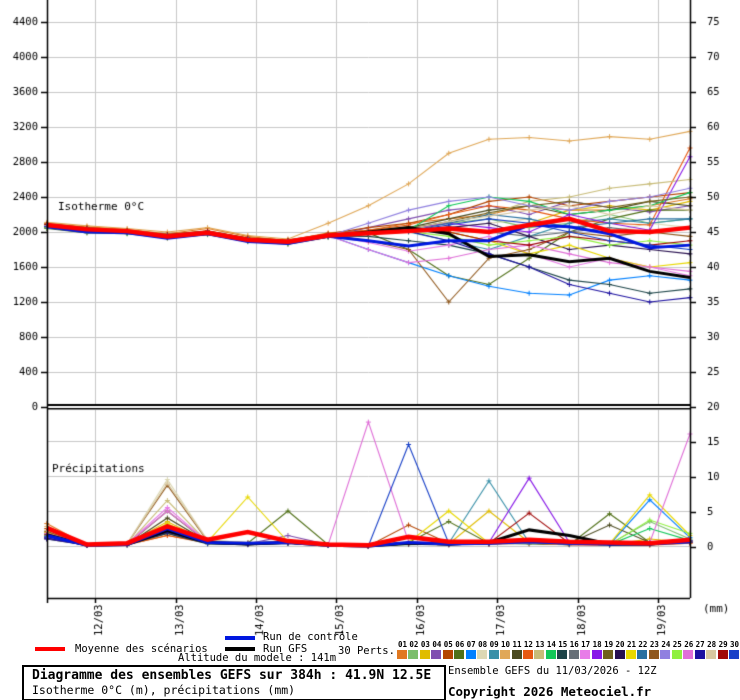 The height and width of the screenshot is (700, 740). What do you see at coordinates (597, 644) in the screenshot?
I see `member-number: 18` at bounding box center [597, 644].